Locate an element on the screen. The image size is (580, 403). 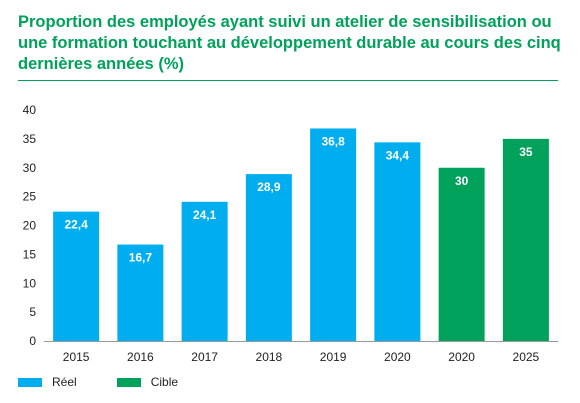
y-tick-label: 10 is located at coordinates (30, 283).